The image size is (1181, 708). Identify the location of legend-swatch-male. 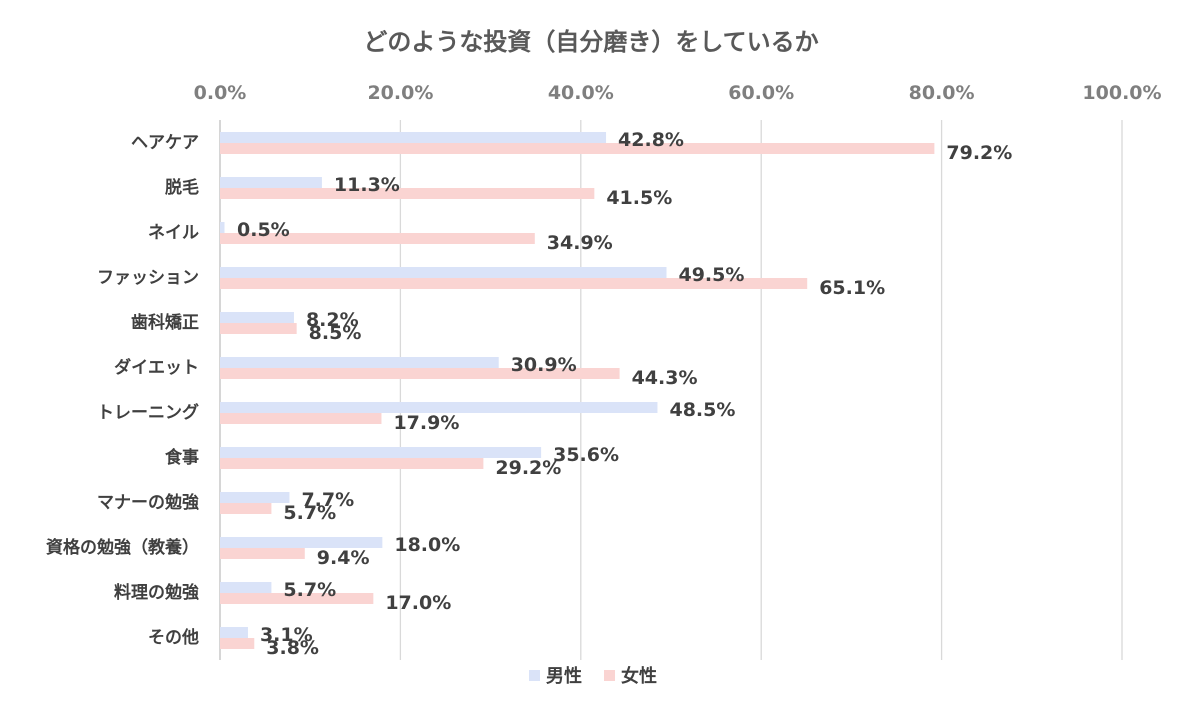
(534, 675).